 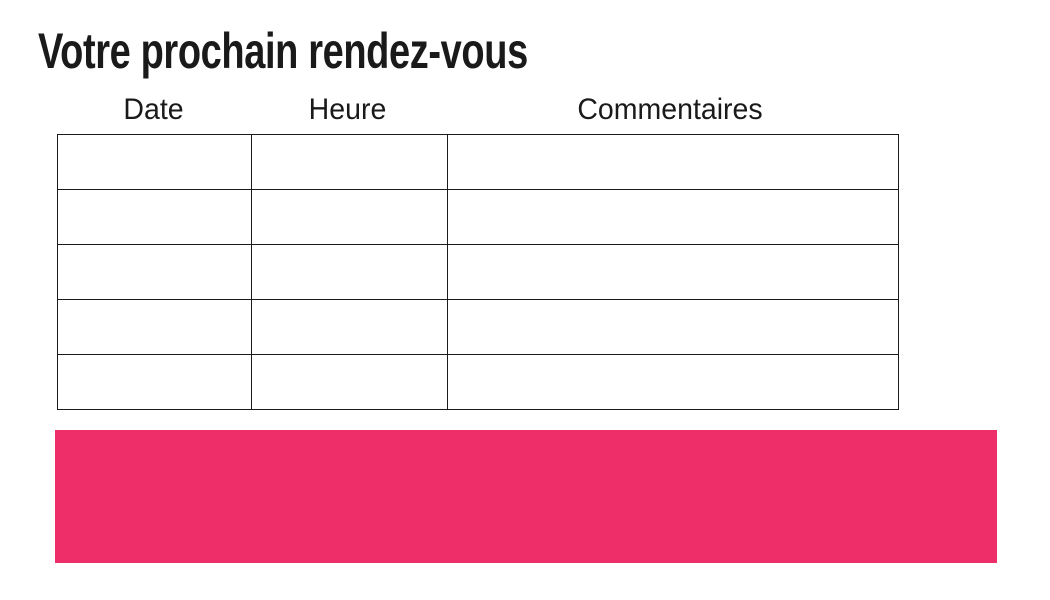 I want to click on column-header-date: Date, so click(x=153, y=109).